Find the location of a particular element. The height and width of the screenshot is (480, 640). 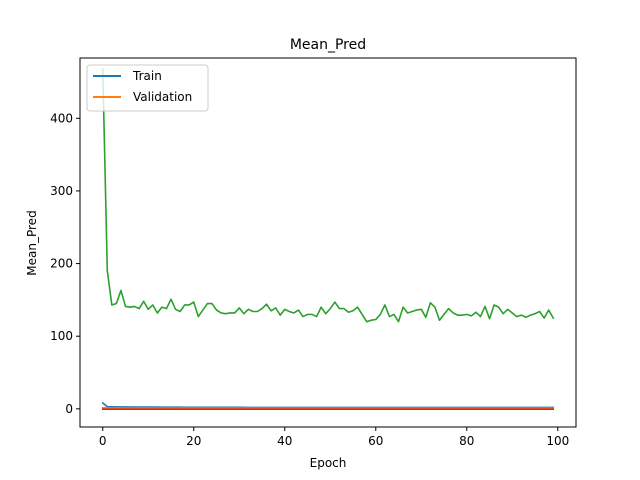

legend-label-train: Train is located at coordinates (147, 76).